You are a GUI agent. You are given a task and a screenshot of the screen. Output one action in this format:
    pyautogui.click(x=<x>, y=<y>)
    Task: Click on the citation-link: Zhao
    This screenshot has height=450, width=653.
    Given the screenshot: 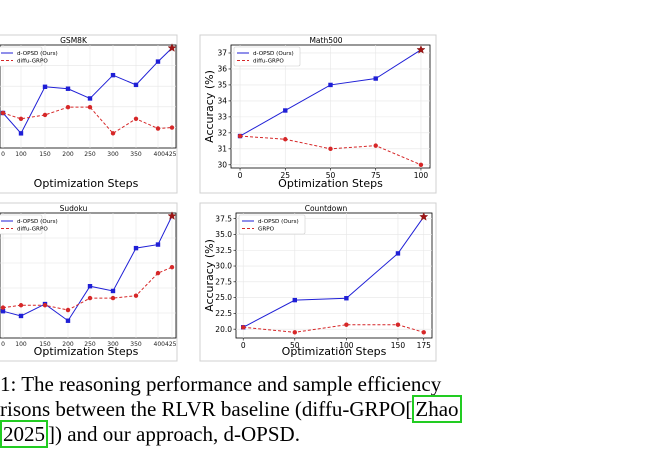 What is the action you would take?
    pyautogui.click(x=437, y=409)
    